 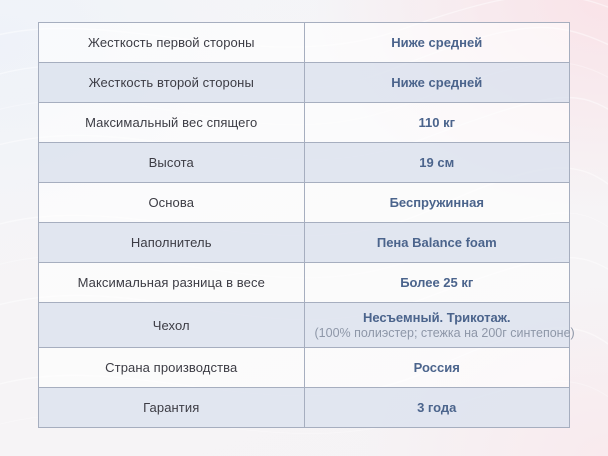 I want to click on table-row: Гарантия 3 года, so click(x=304, y=407).